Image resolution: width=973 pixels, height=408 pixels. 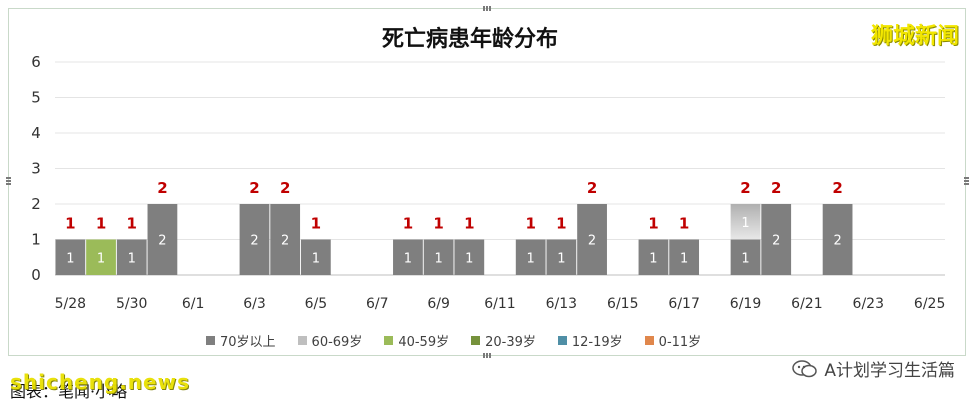 I want to click on x-tick-label: 6/17, so click(x=683, y=304).